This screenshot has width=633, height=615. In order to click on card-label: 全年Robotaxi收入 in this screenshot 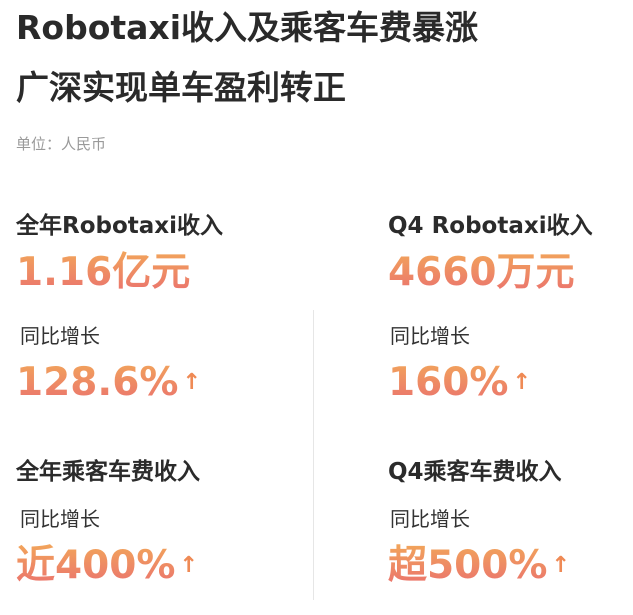, I will do `click(120, 226)`.